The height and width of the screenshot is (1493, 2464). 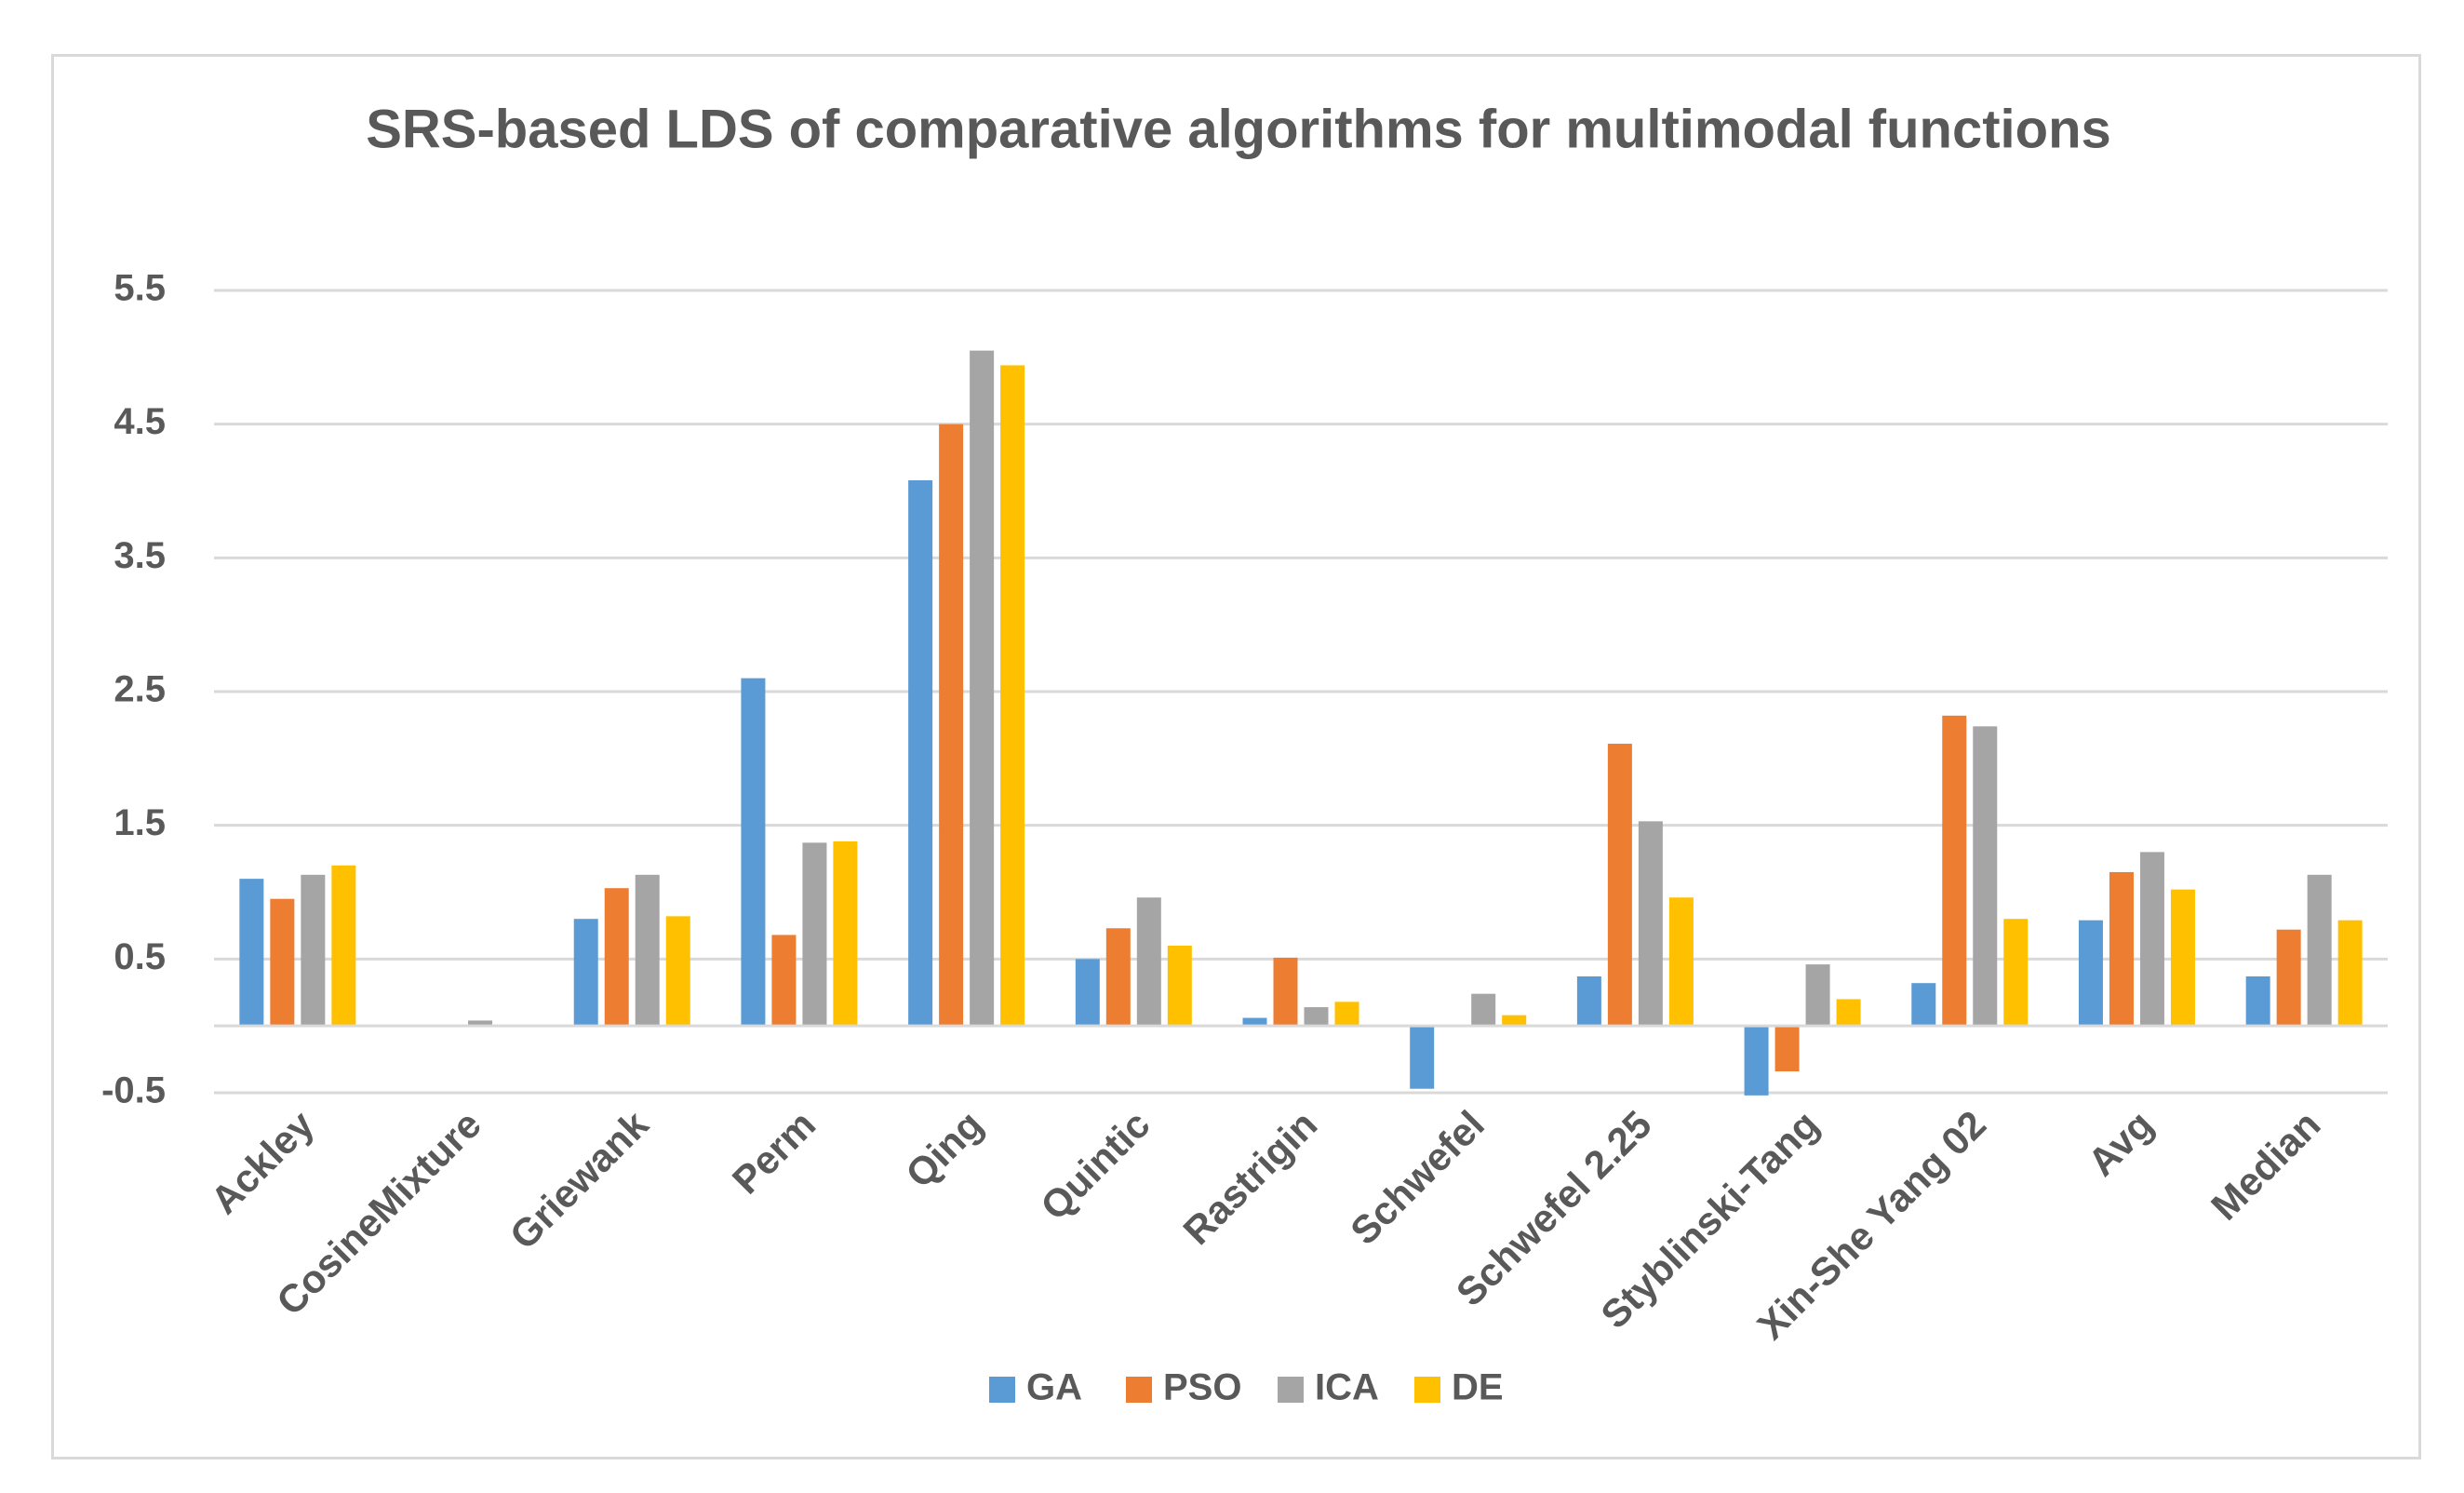 What do you see at coordinates (616, 958) in the screenshot?
I see `bar-pso-griewank` at bounding box center [616, 958].